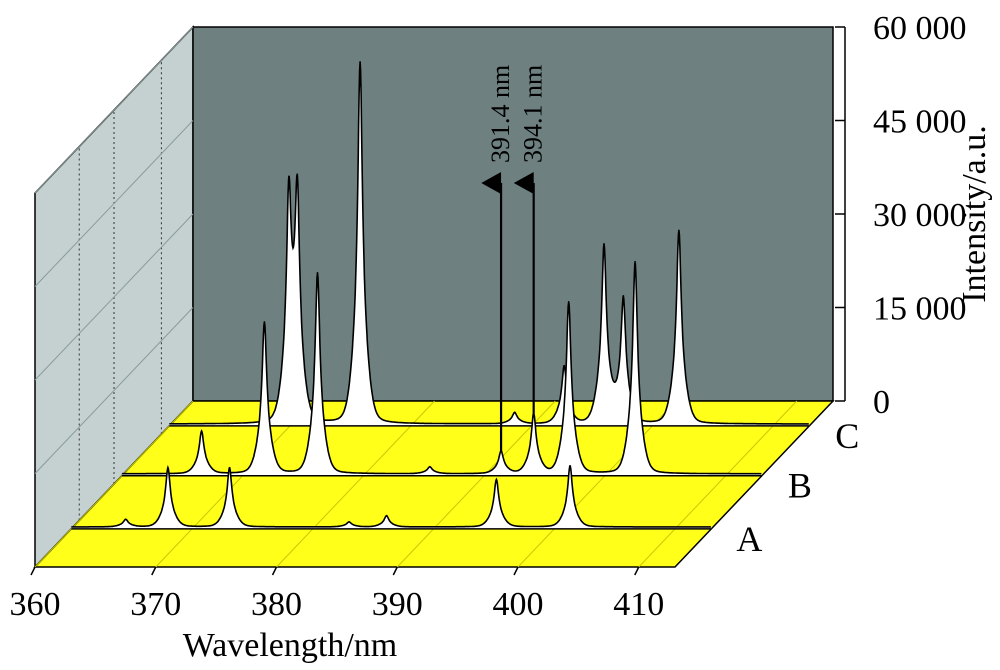 This screenshot has width=1000, height=670. I want to click on series-a-line, so click(391, 496).